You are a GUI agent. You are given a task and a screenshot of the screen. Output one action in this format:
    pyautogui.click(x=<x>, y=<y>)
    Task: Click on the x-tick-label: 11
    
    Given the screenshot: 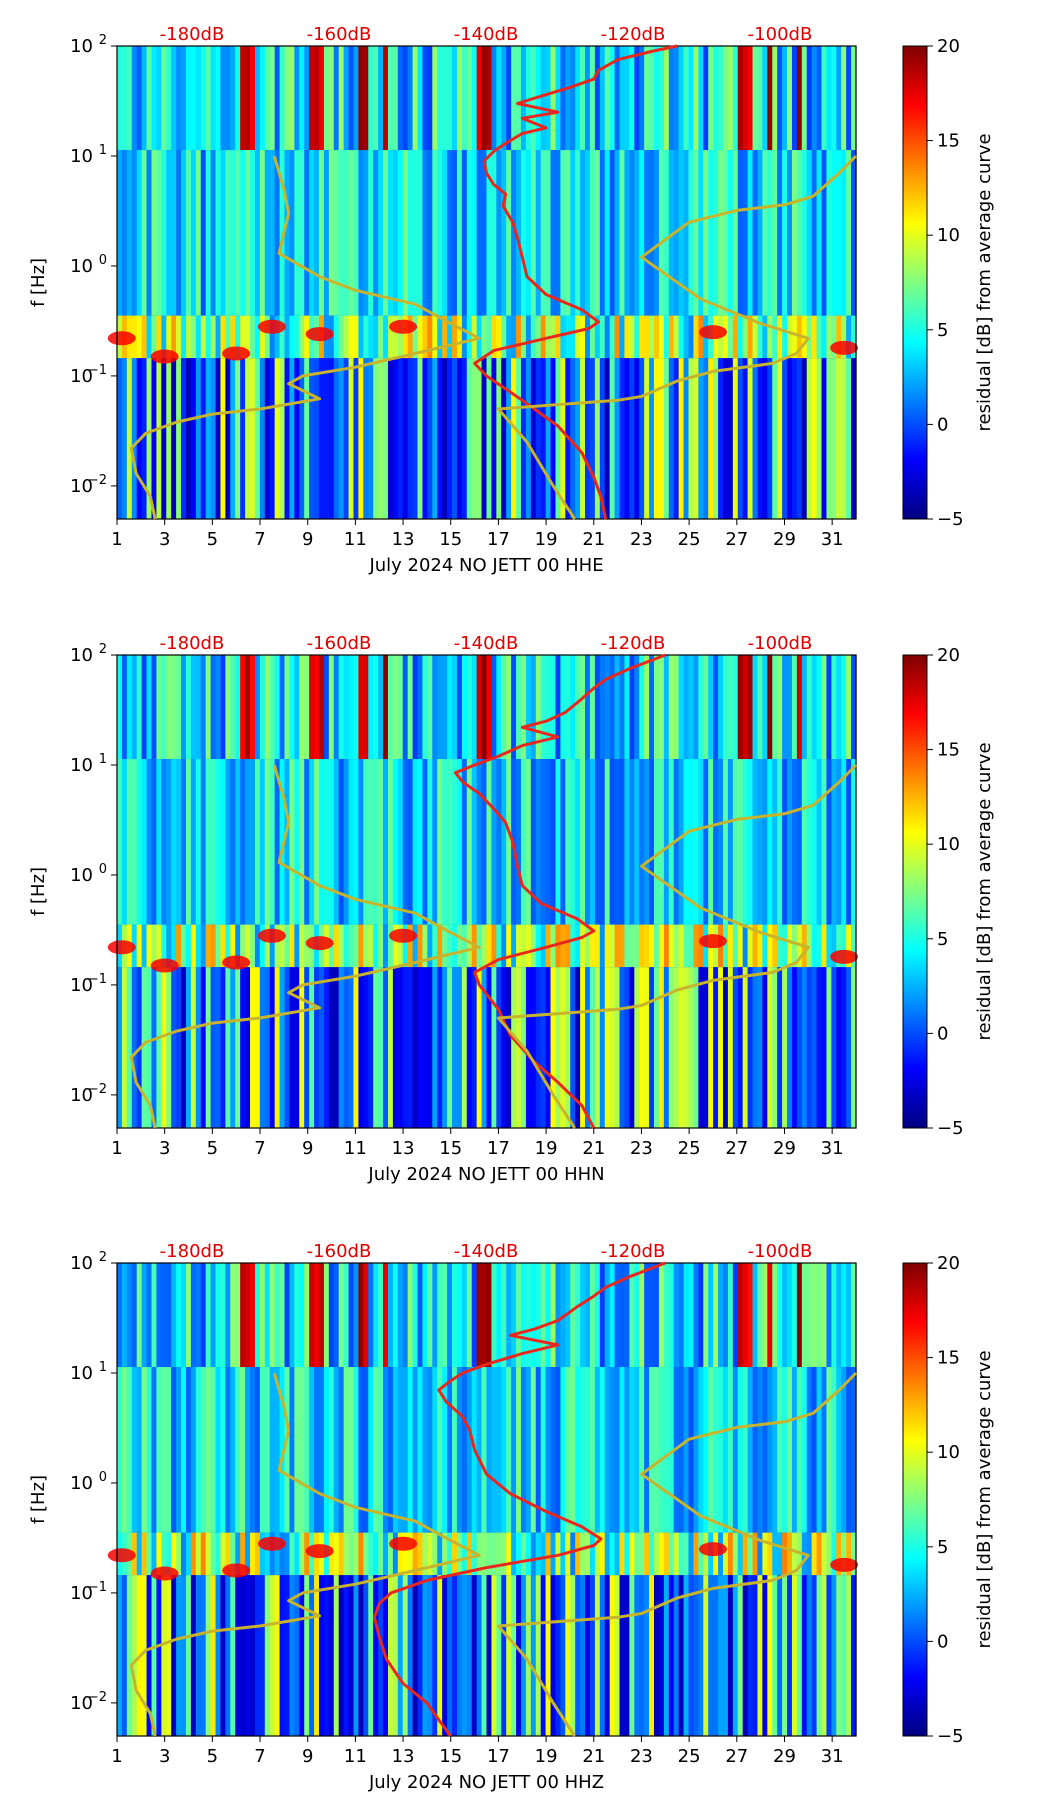 What is the action you would take?
    pyautogui.click(x=355, y=539)
    